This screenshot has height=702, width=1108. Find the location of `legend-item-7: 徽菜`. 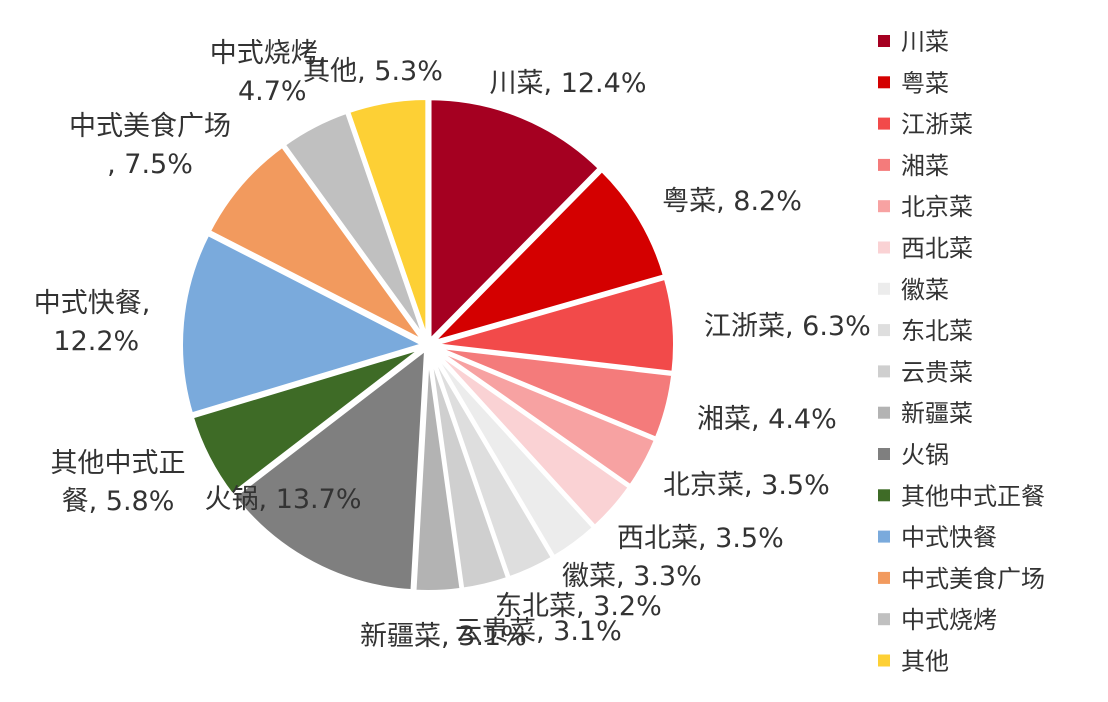

legend-item-7: 徽菜 is located at coordinates (913, 290).